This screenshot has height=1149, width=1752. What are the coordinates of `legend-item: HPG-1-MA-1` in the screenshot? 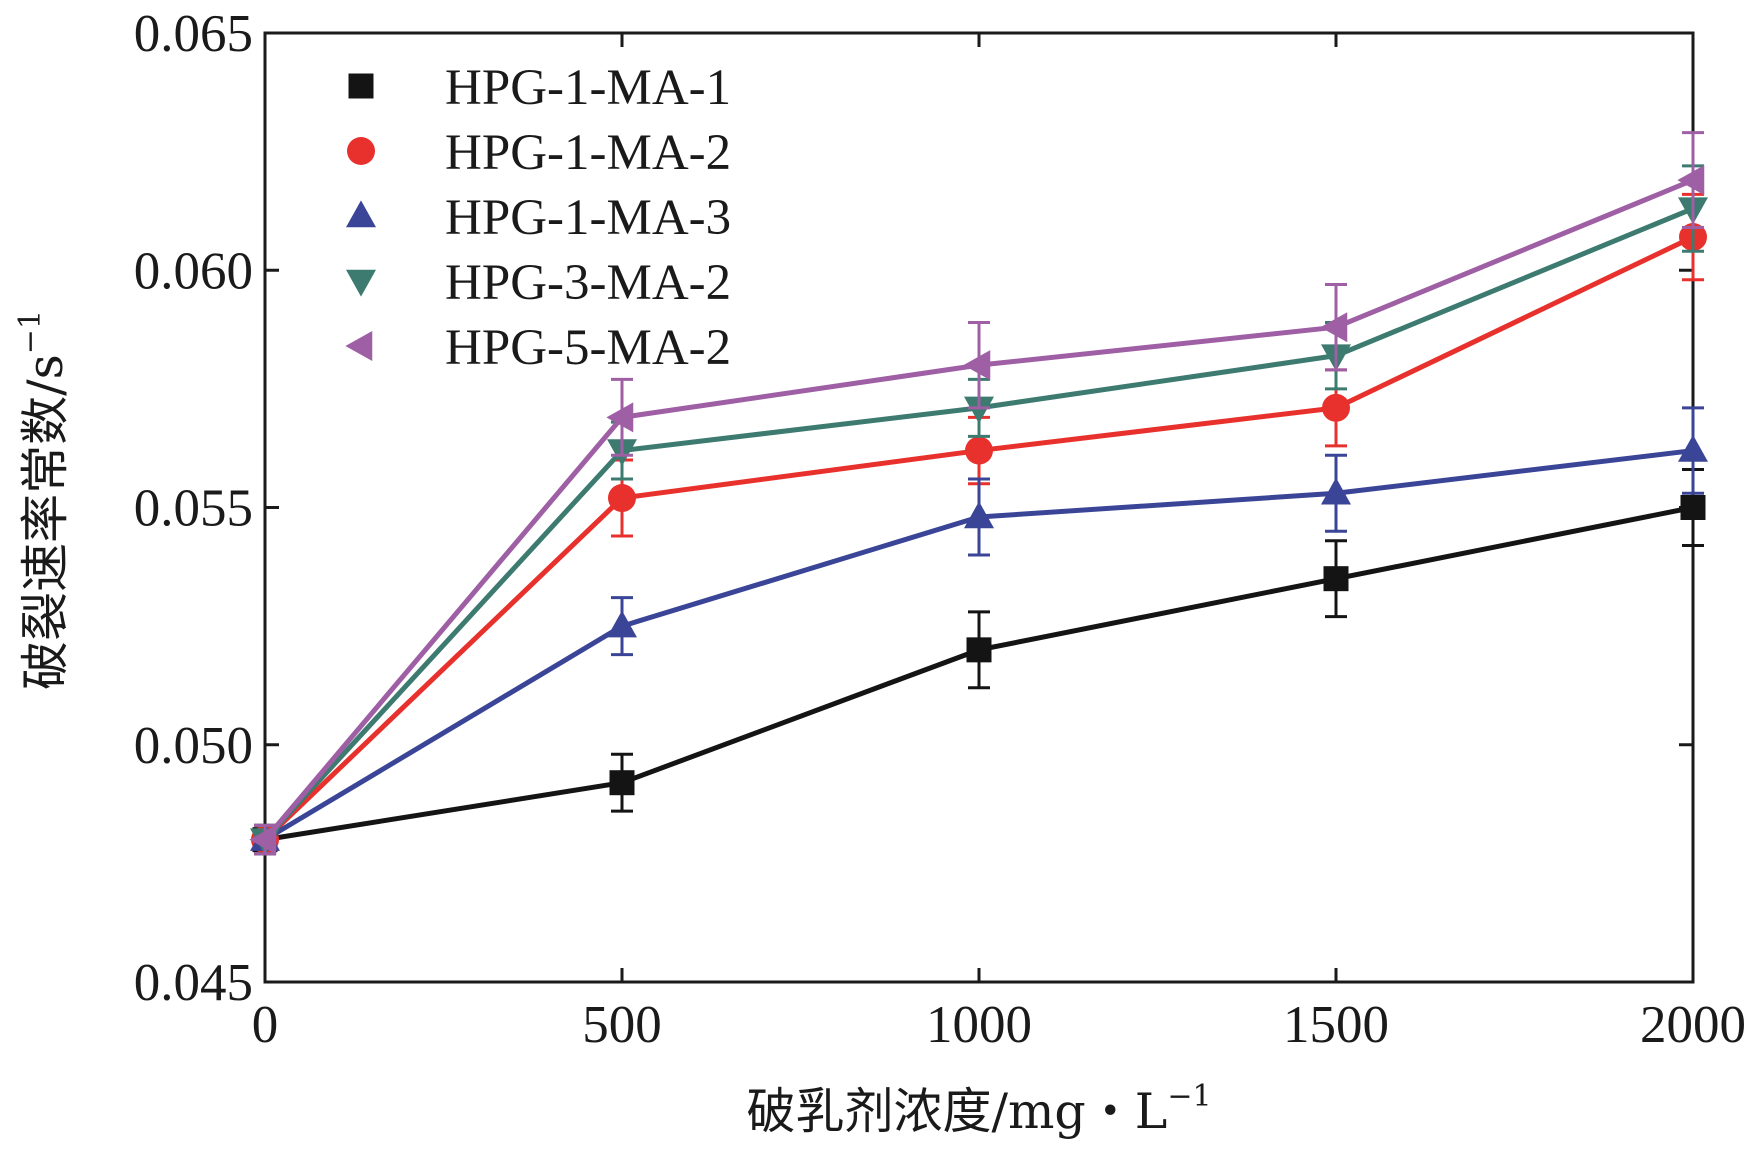 It's located at (539, 88).